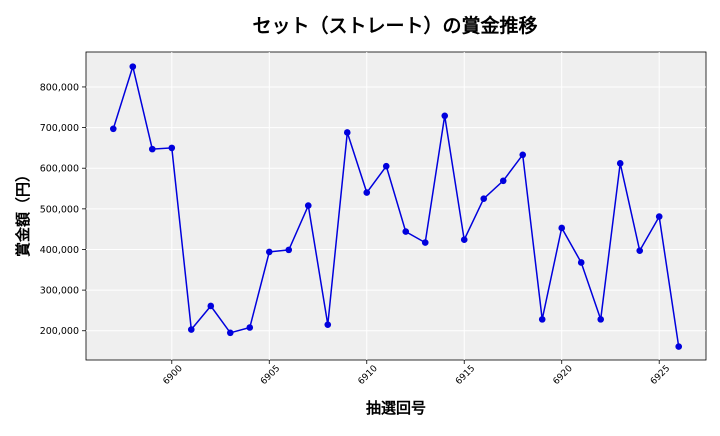 This screenshot has height=436, width=720. Describe the element at coordinates (396, 408) in the screenshot. I see `x-axis-label: 抽選回号` at that location.